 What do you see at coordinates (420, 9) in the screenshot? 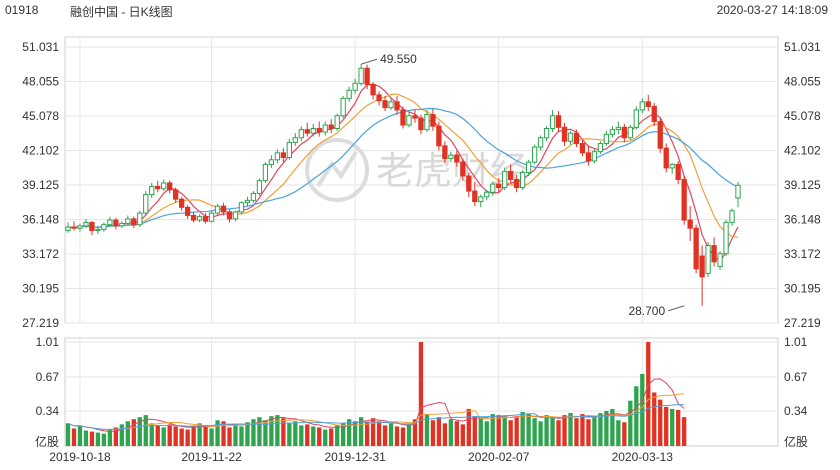
I see `chart-header: 01918 融创中国 - 日K线图 2020-03-27 14:18:09` at bounding box center [420, 9].